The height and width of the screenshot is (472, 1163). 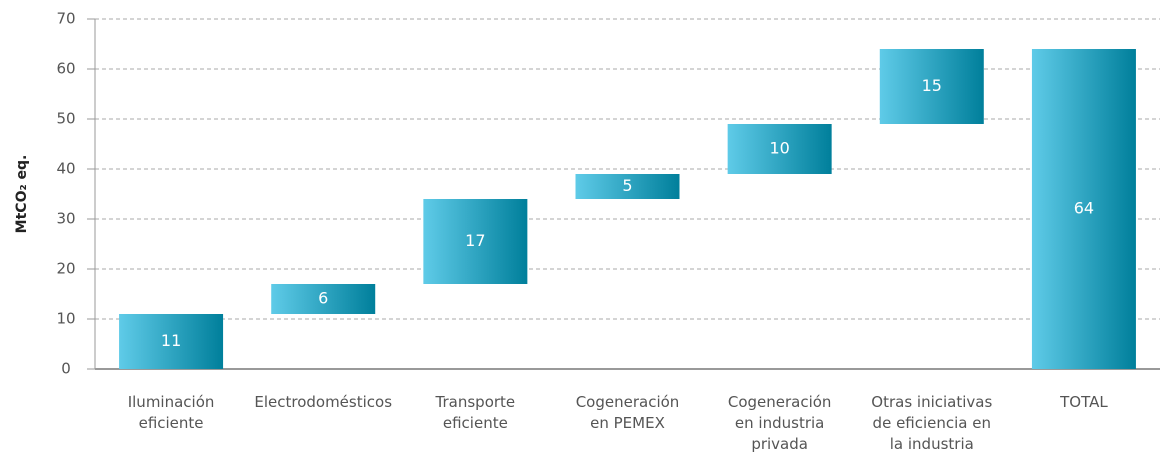 I want to click on value-label: 15, so click(x=932, y=85).